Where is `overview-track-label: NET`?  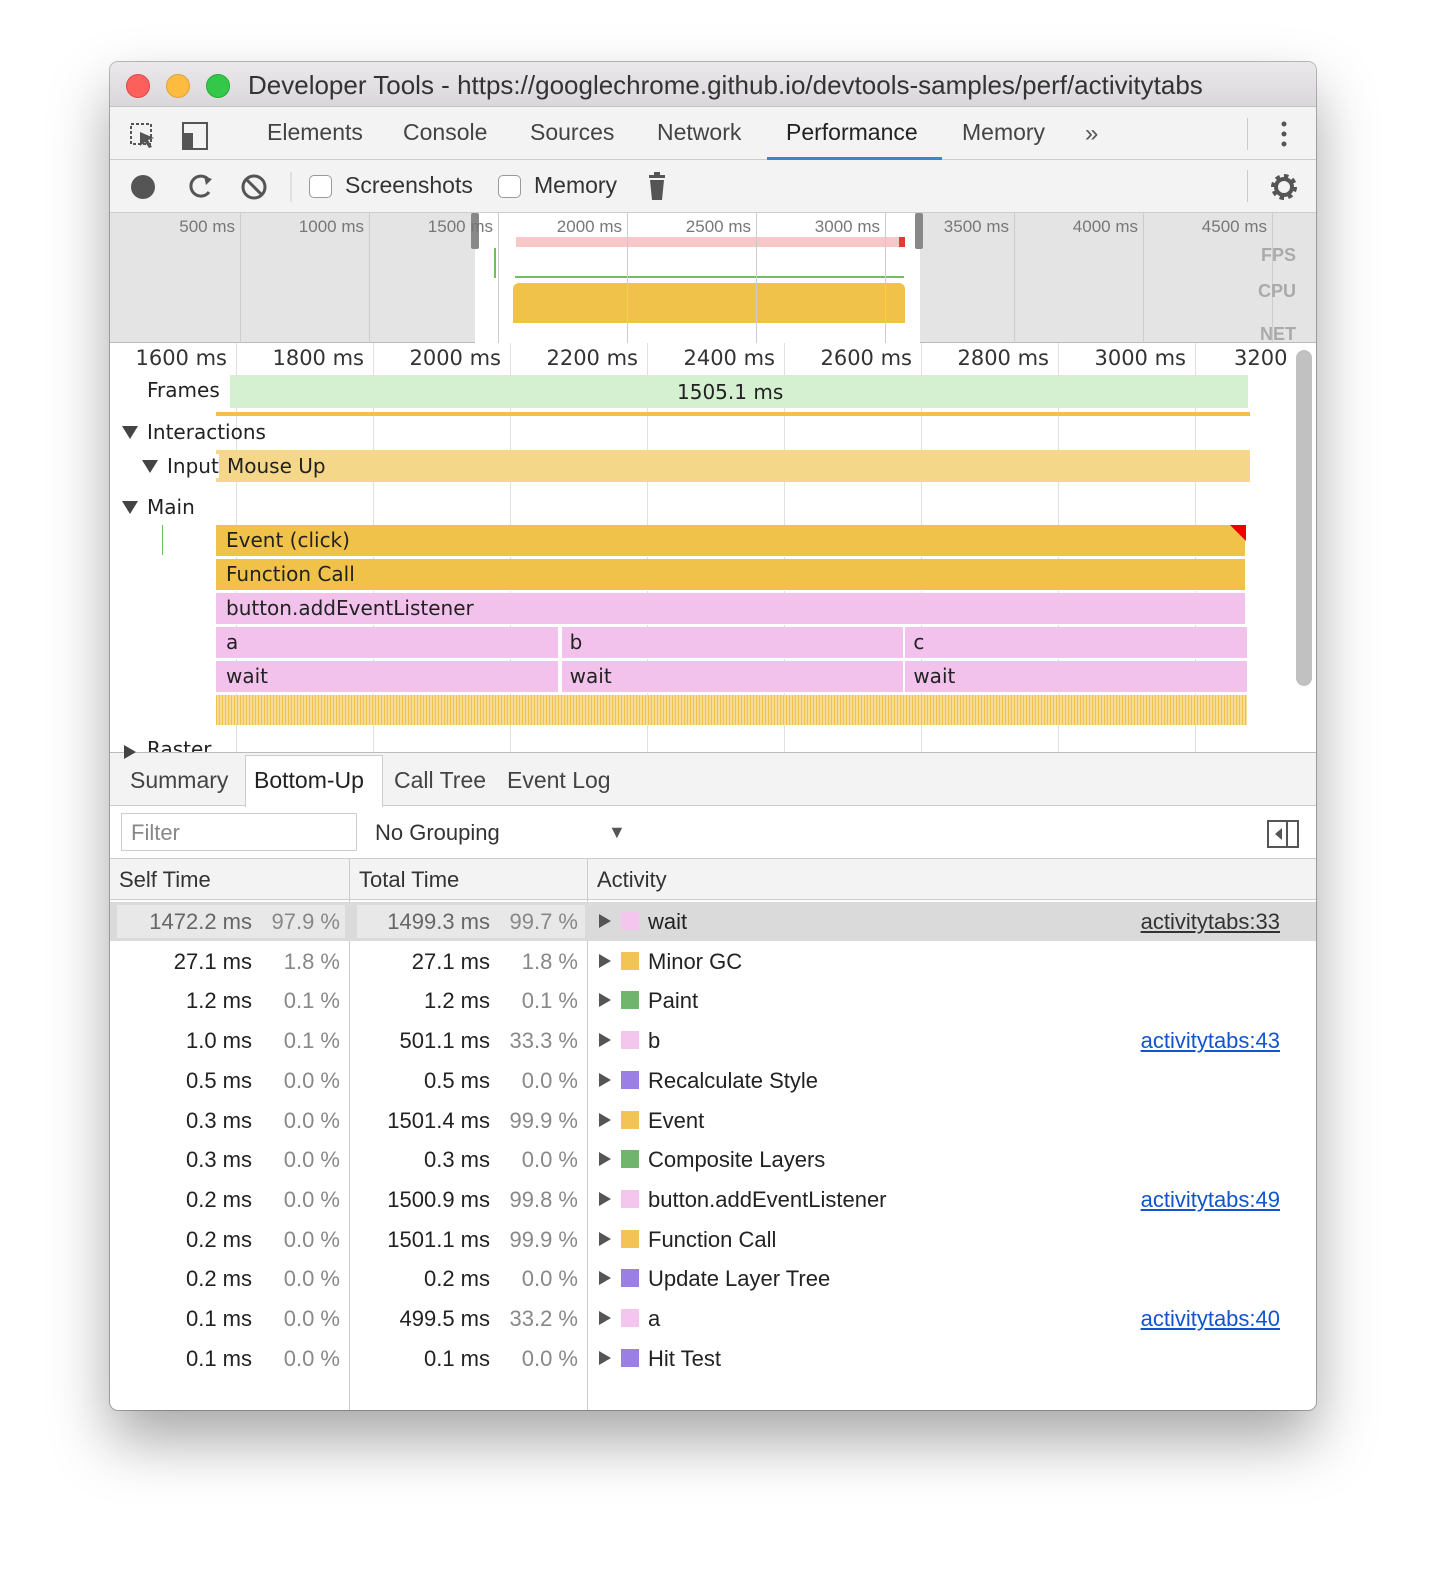
overview-track-label: NET is located at coordinates (1278, 334).